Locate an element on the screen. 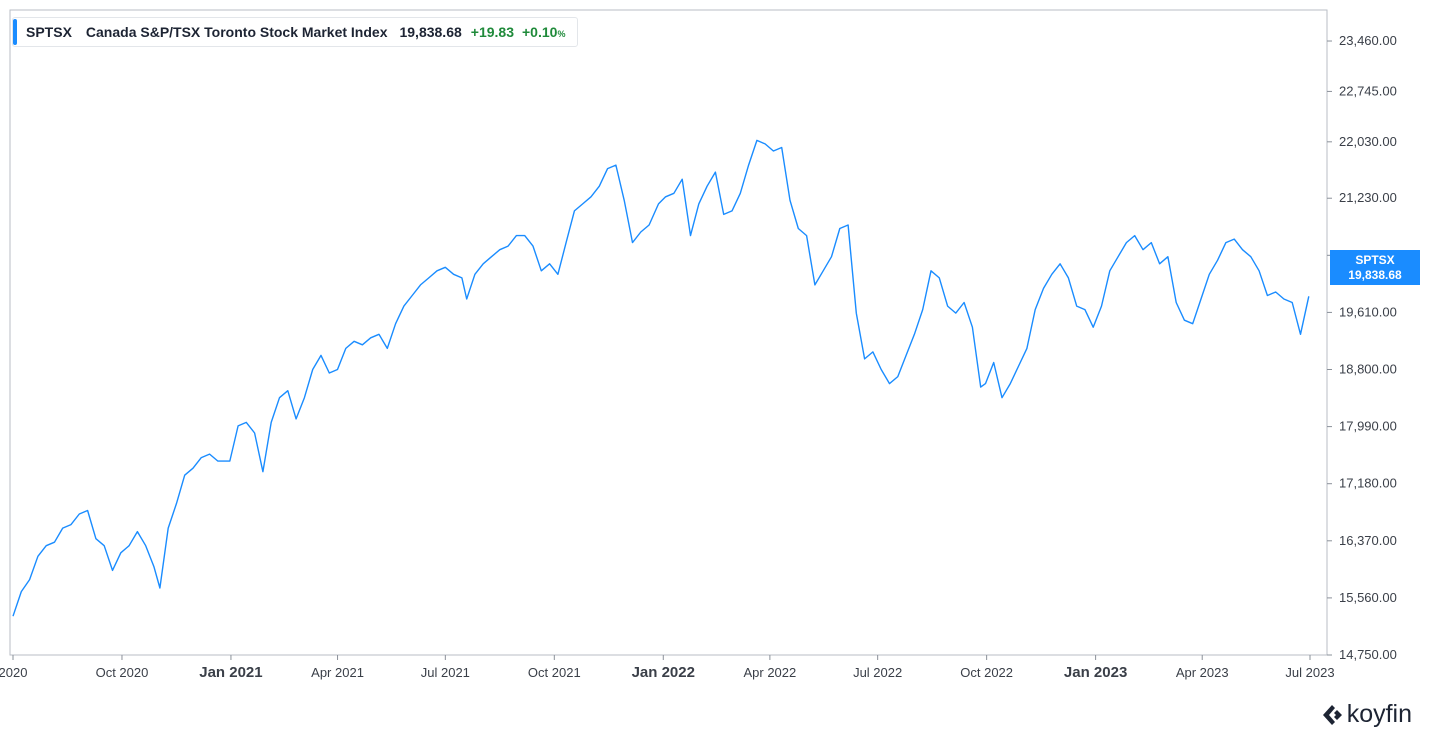  x-tick-label: Oct 2021 is located at coordinates (554, 672).